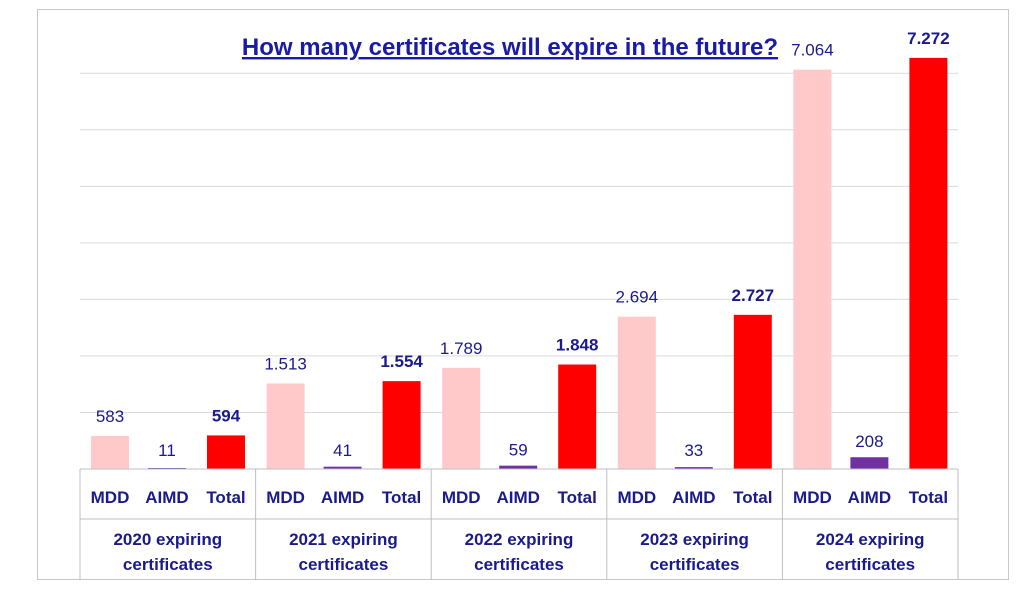 The height and width of the screenshot is (593, 1022). What do you see at coordinates (518, 450) in the screenshot?
I see `value-label: 59` at bounding box center [518, 450].